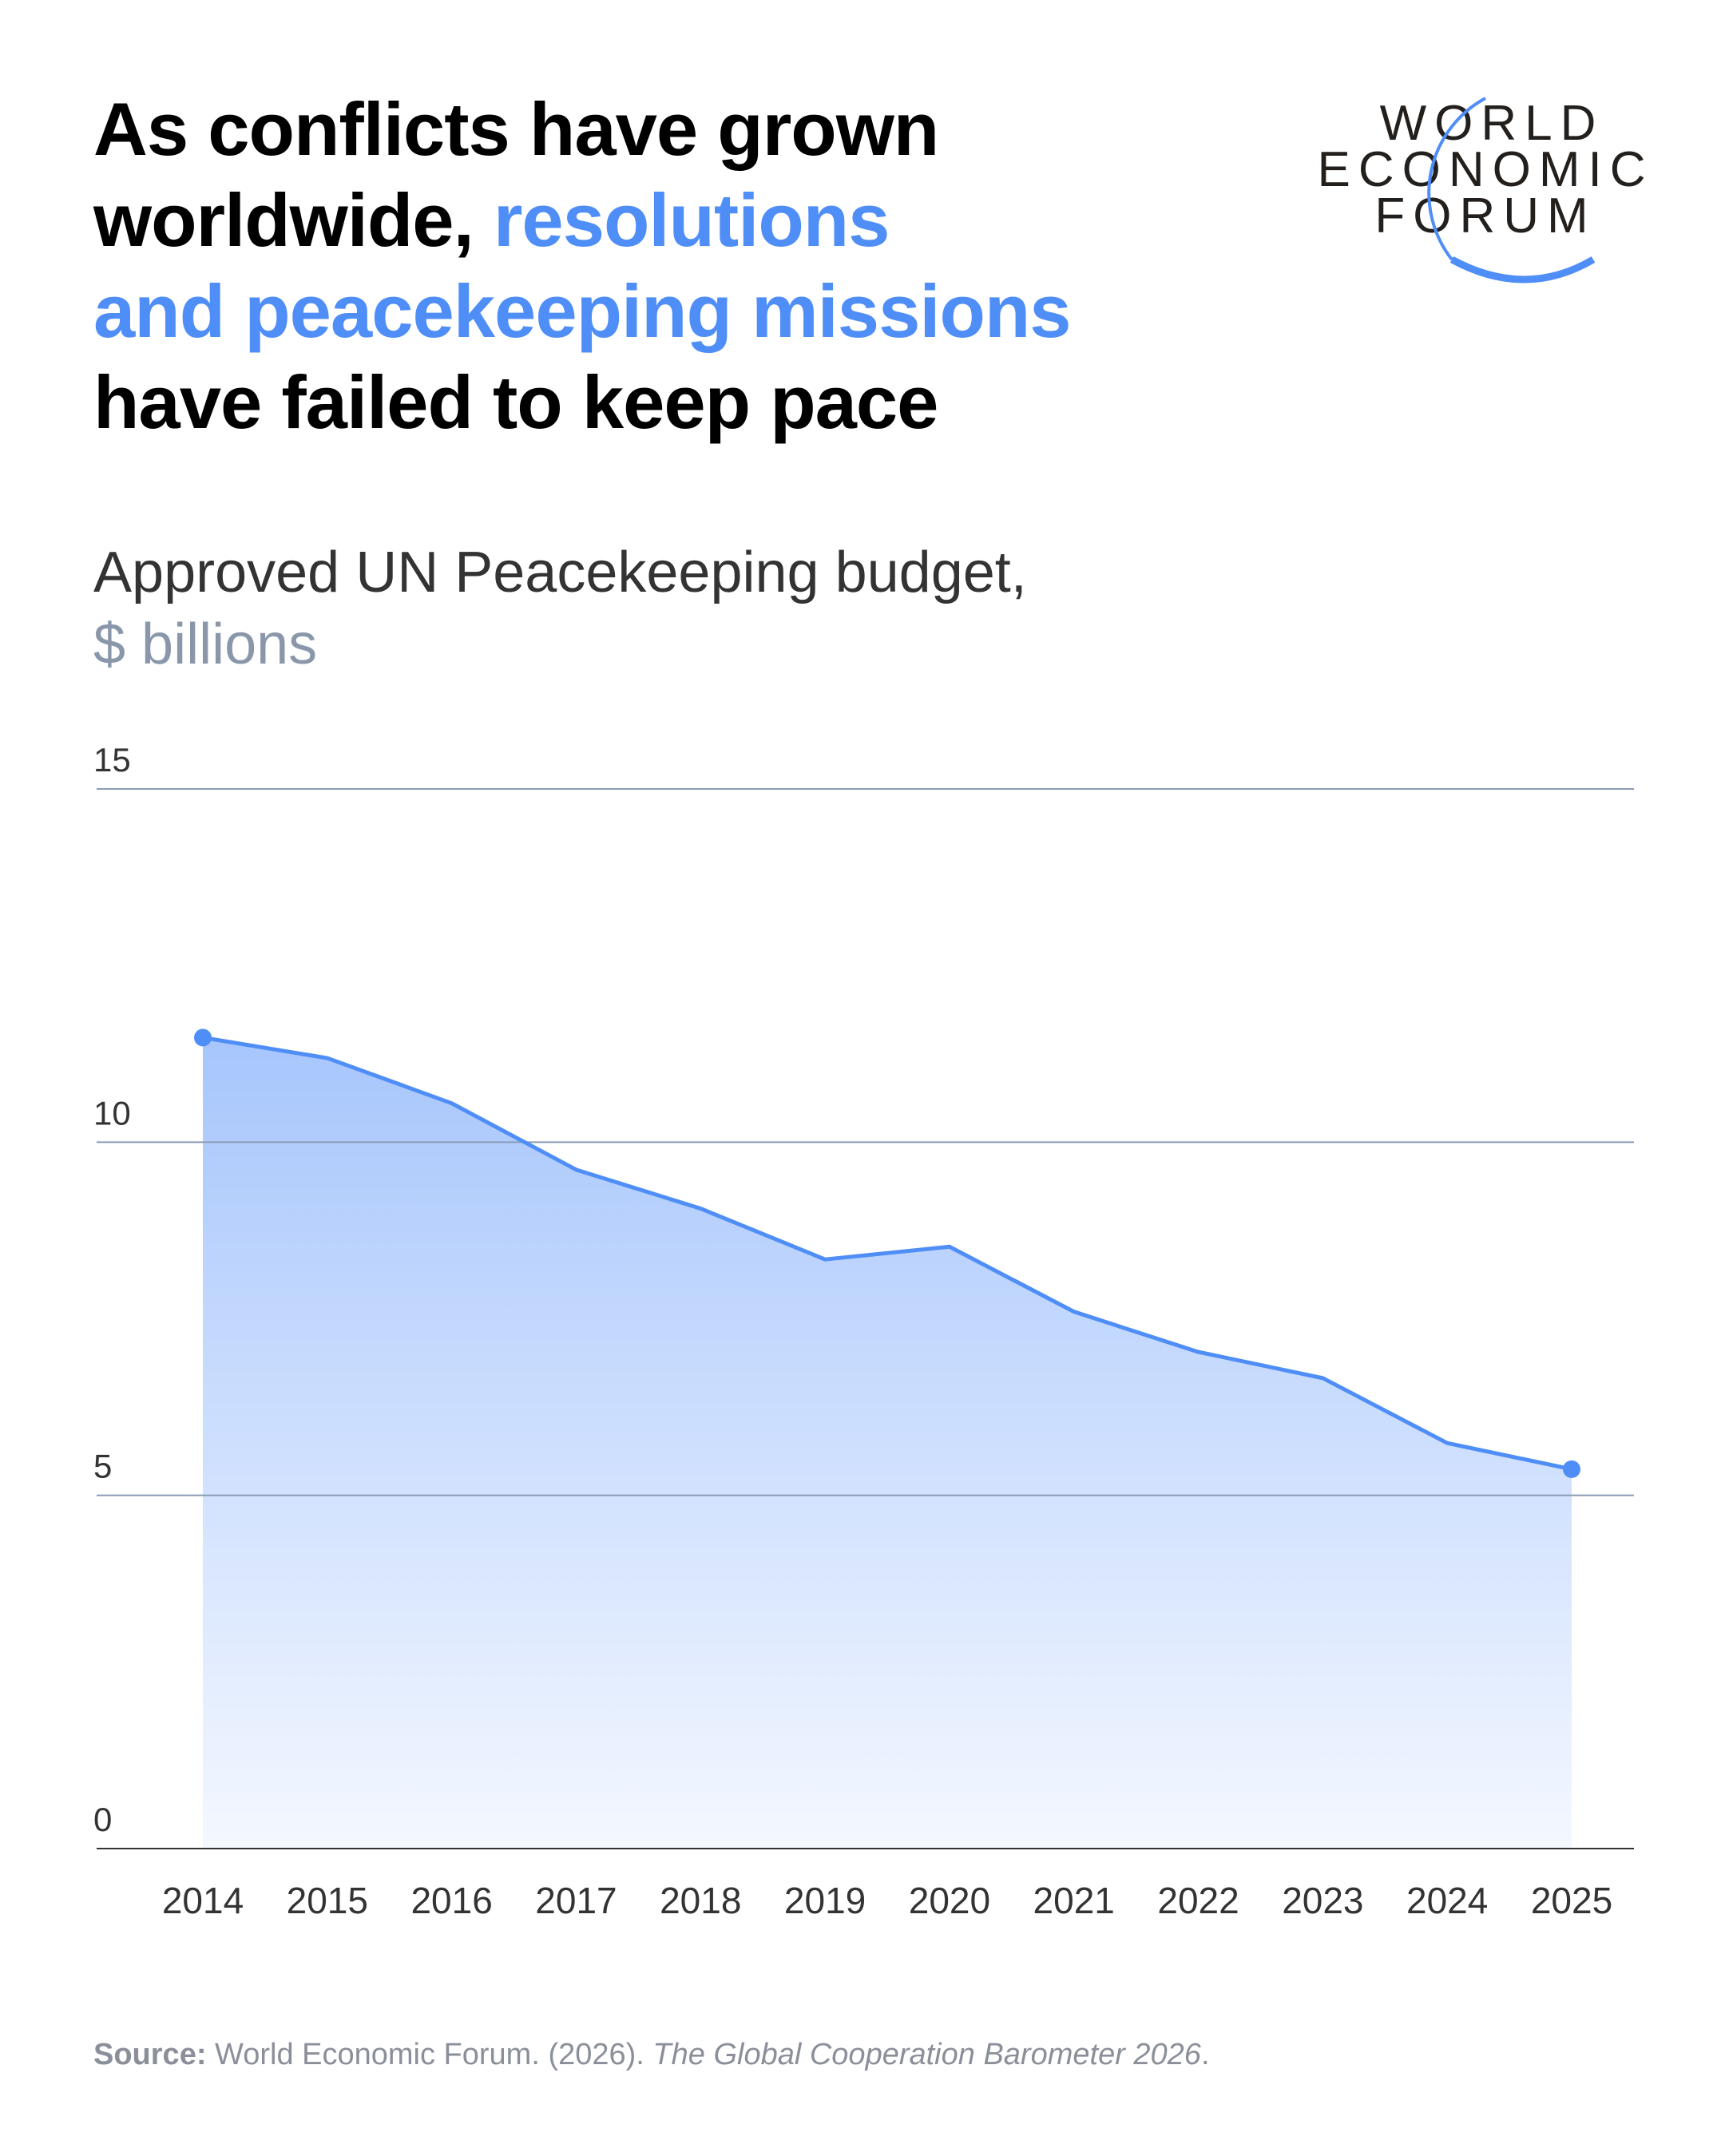 The image size is (1725, 2156). Describe the element at coordinates (203, 1037) in the screenshot. I see `data-point-2014` at that location.